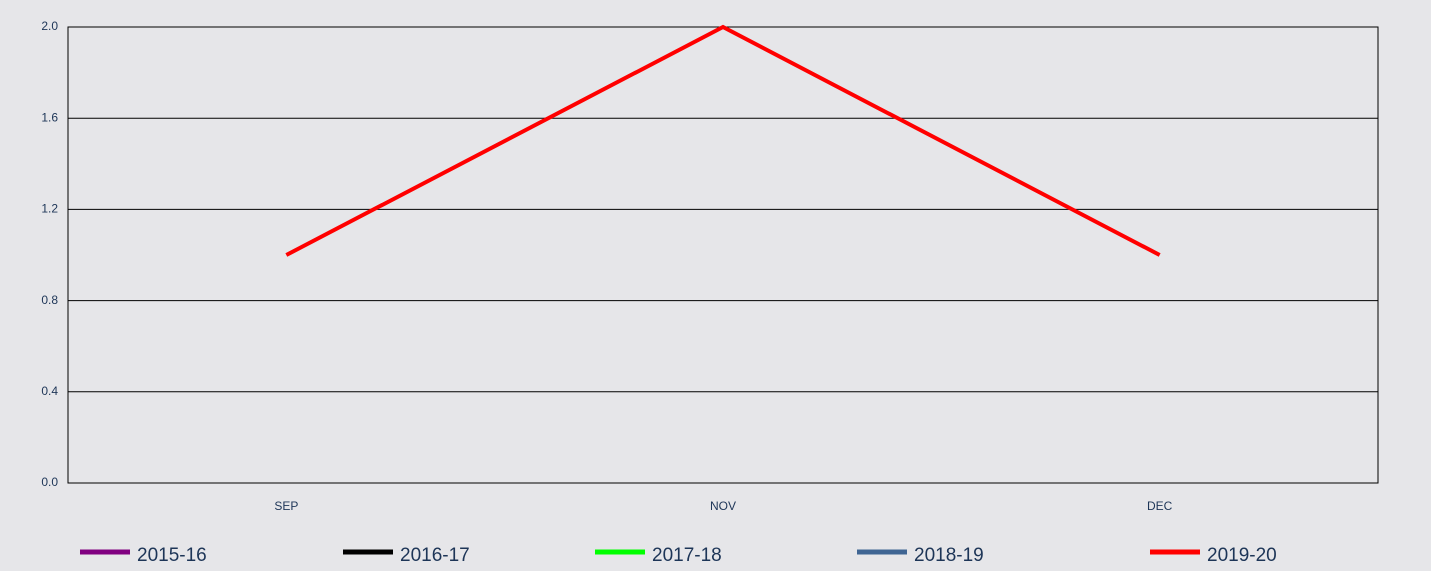 This screenshot has width=1431, height=571. I want to click on x-tick-label: DEC, so click(1160, 506).